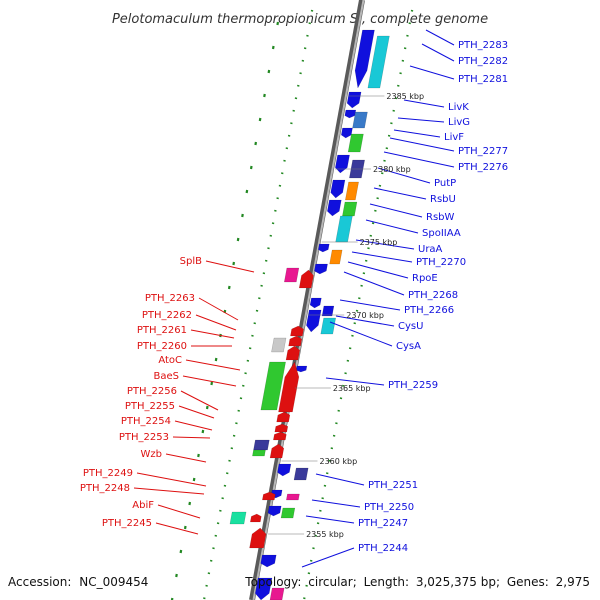 This screenshot has height=600, width=600. Describe the element at coordinates (365, 315) in the screenshot. I see `scale-label: 2370 kbp` at that location.